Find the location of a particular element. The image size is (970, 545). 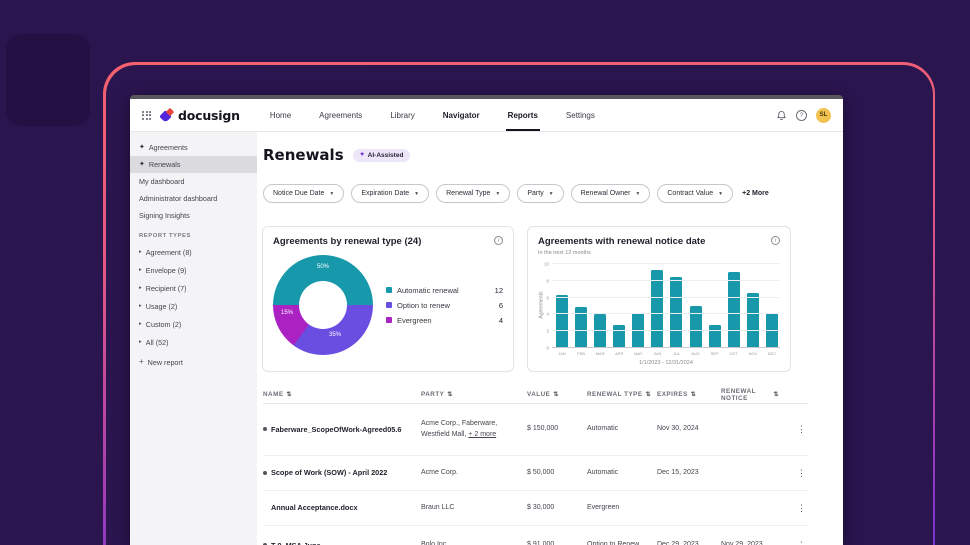

filter-pill-renewal-owner: Renewal Owner ▼ is located at coordinates (610, 193).